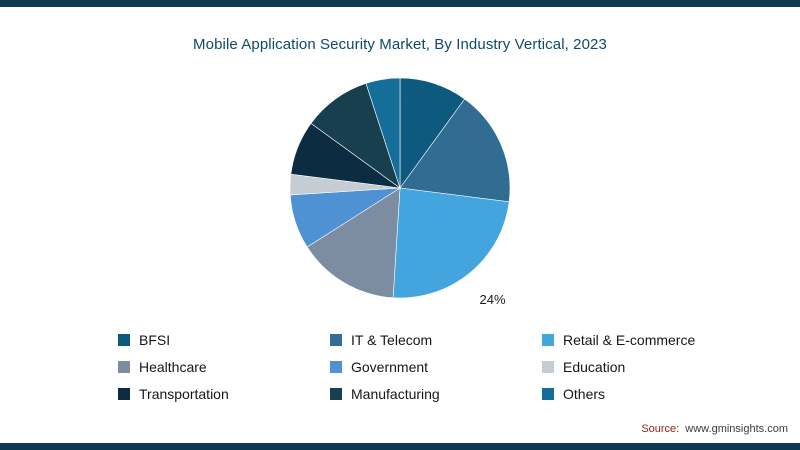 This screenshot has width=800, height=450. I want to click on legend-swatch-government, so click(336, 366).